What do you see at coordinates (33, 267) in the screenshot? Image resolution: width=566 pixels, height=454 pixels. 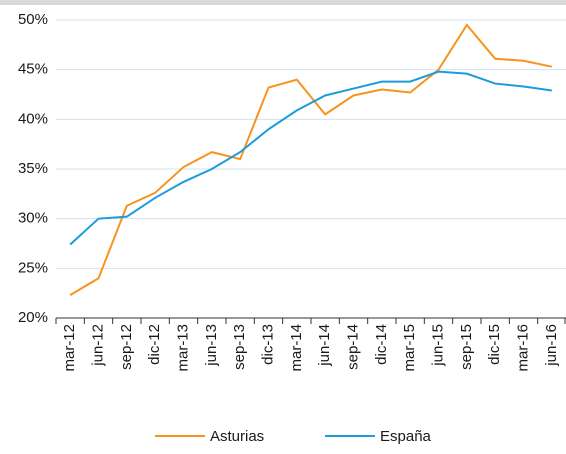 I see `y-tick-label: 25%` at bounding box center [33, 267].